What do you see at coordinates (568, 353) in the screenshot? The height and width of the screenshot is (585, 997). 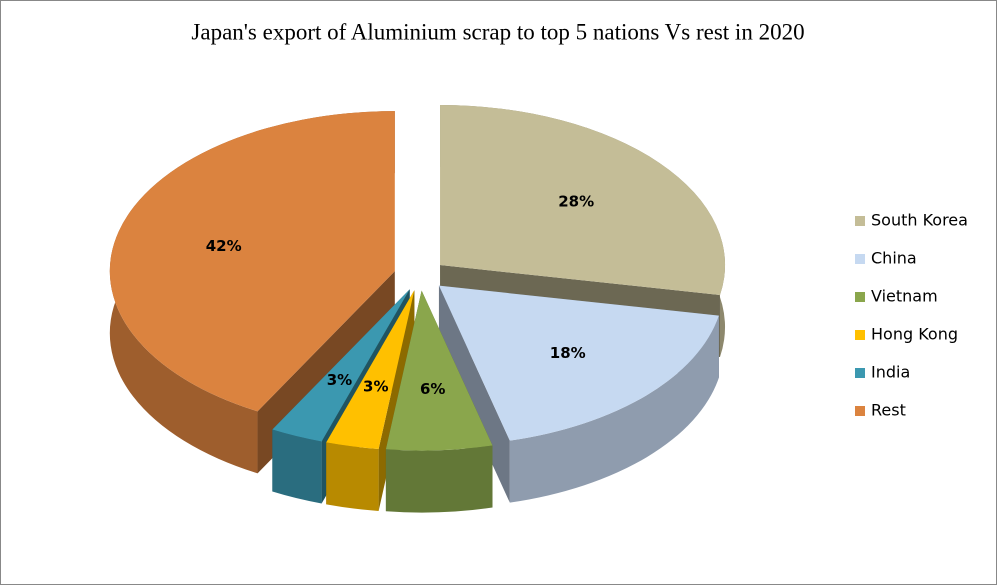 I see `data-label: 18%` at bounding box center [568, 353].